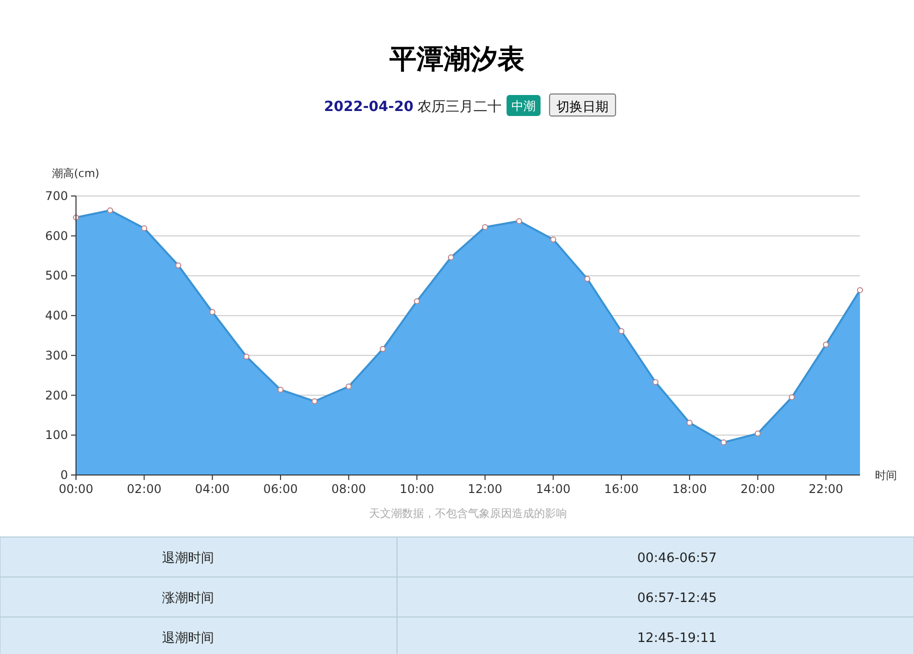 The height and width of the screenshot is (654, 914). I want to click on text: 2022-04-20, so click(369, 107).